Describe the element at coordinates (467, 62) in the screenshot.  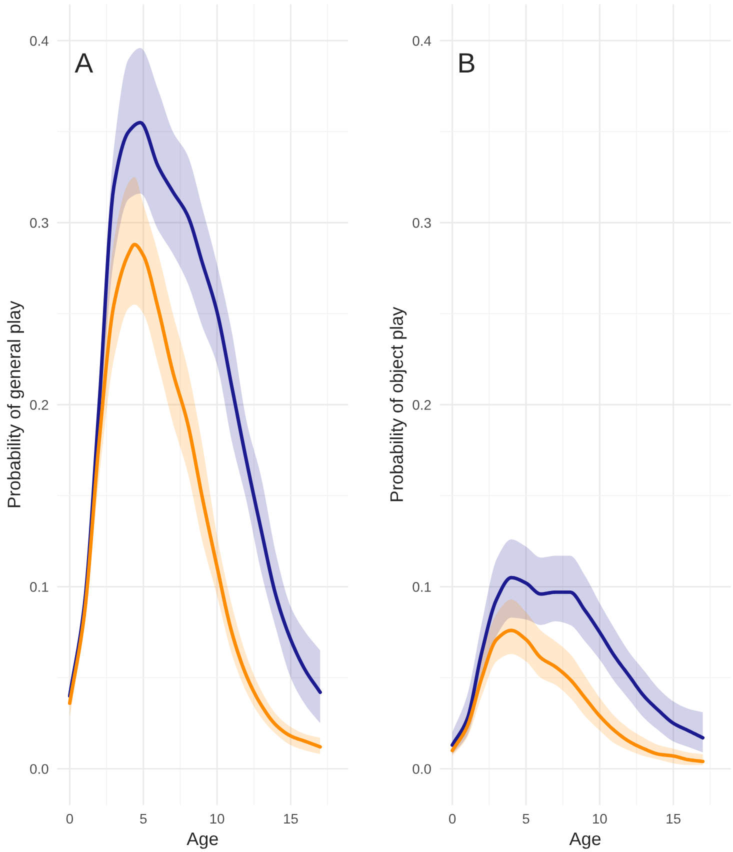
I see `annotation: B` at that location.